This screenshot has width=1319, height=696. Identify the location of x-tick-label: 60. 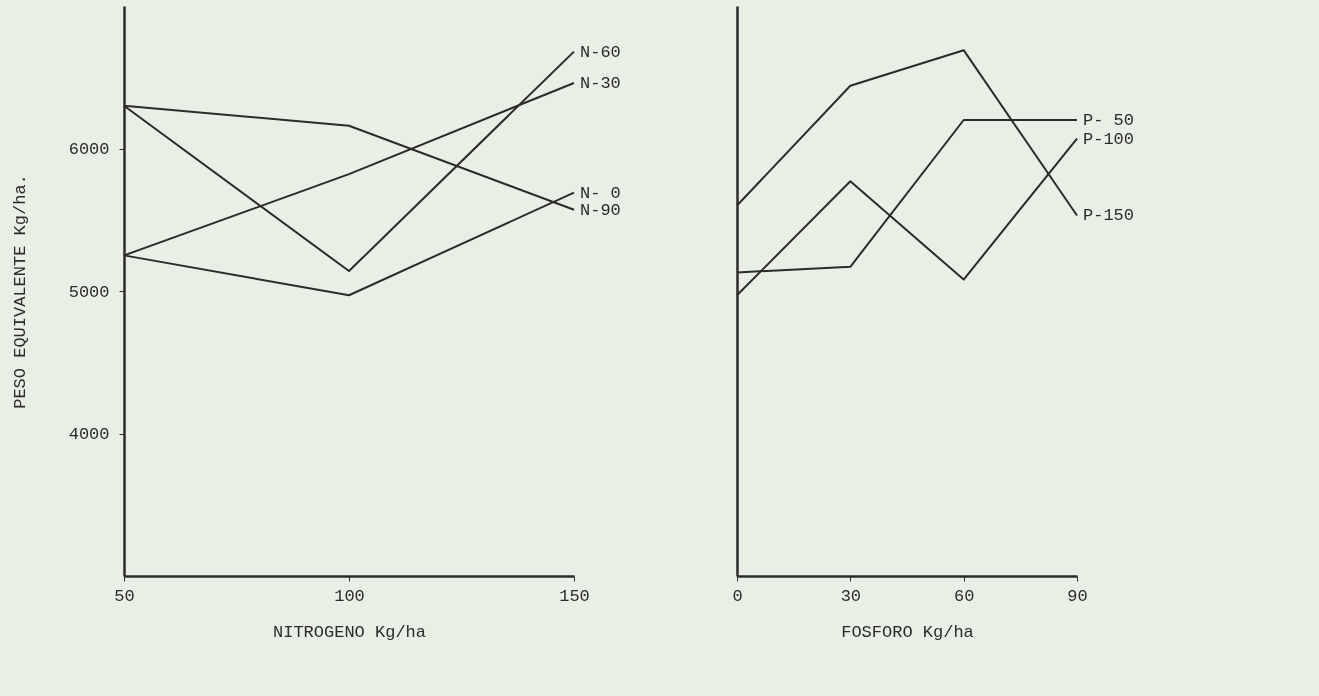
(964, 596).